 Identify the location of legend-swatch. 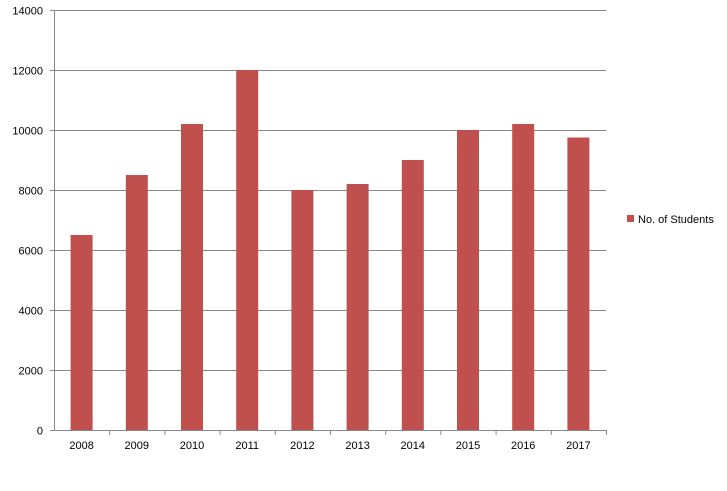
(630, 218).